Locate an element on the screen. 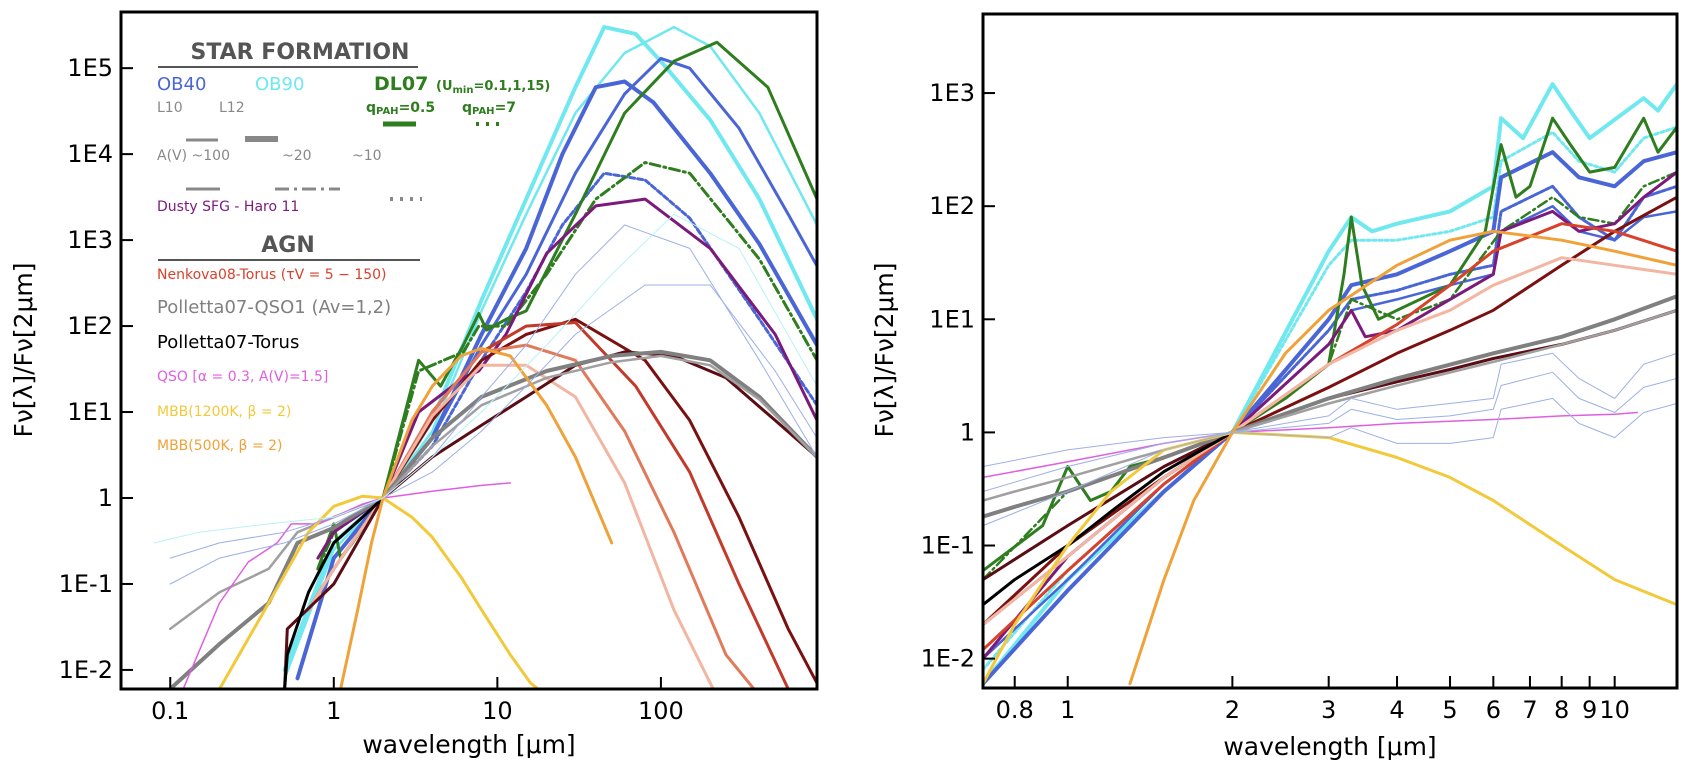 This screenshot has height=771, width=1687. legend-agn-header: AGN is located at coordinates (288, 245).